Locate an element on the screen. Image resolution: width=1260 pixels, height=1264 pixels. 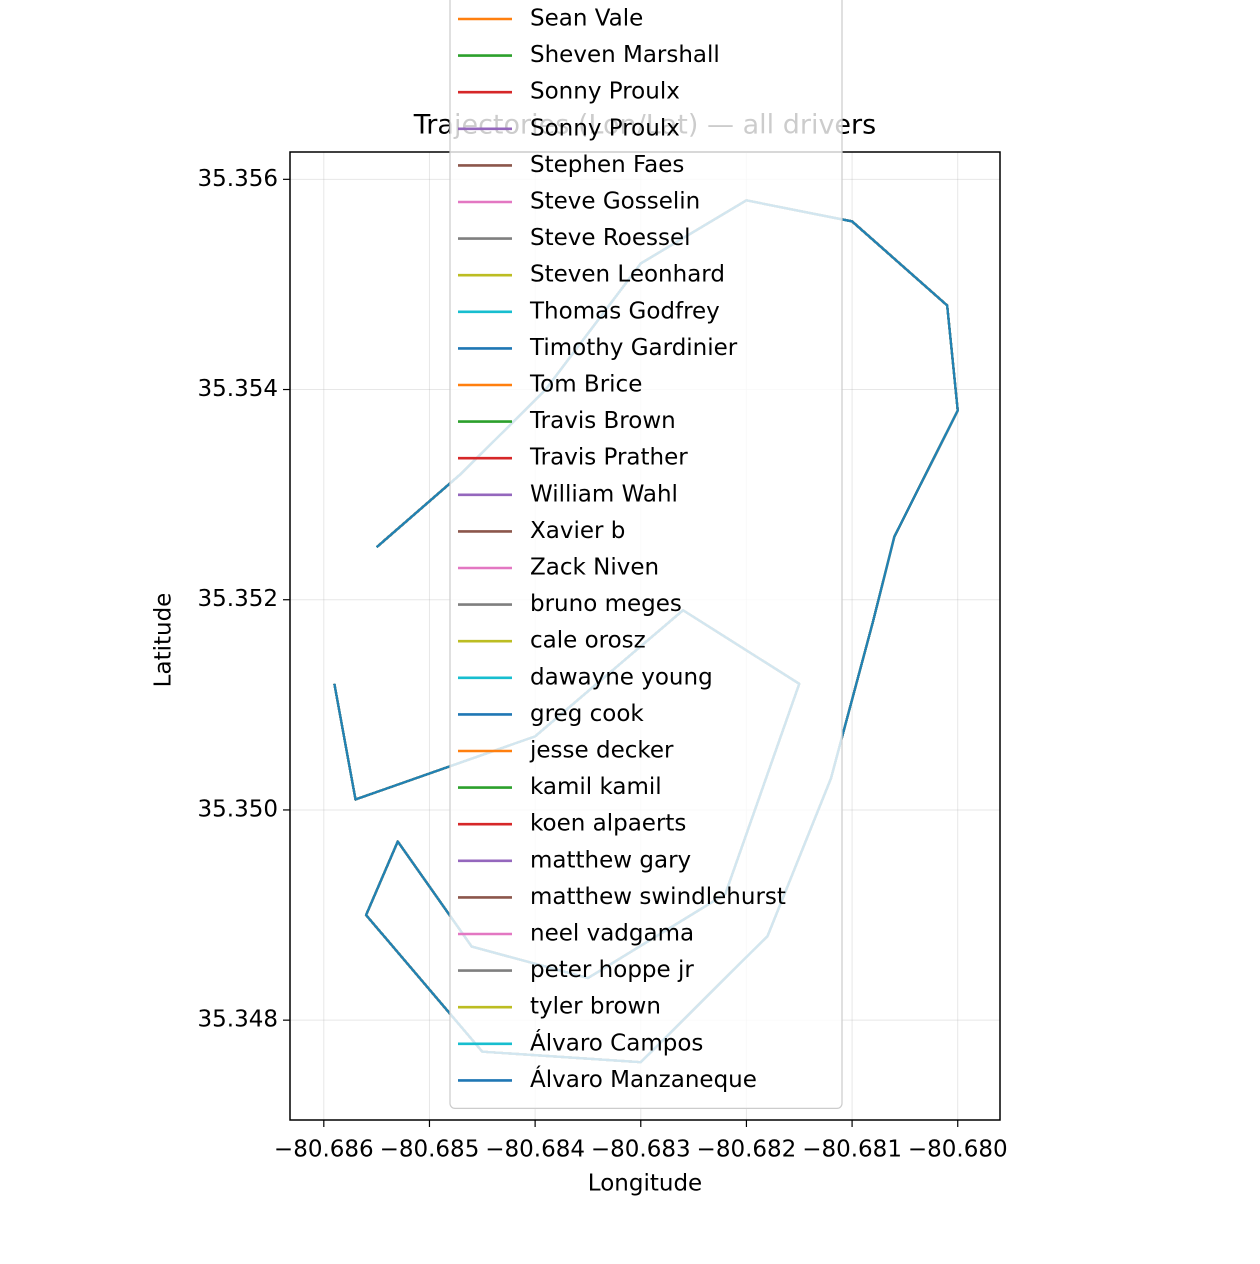
x-tick-label: −80.686 is located at coordinates (324, 1150).